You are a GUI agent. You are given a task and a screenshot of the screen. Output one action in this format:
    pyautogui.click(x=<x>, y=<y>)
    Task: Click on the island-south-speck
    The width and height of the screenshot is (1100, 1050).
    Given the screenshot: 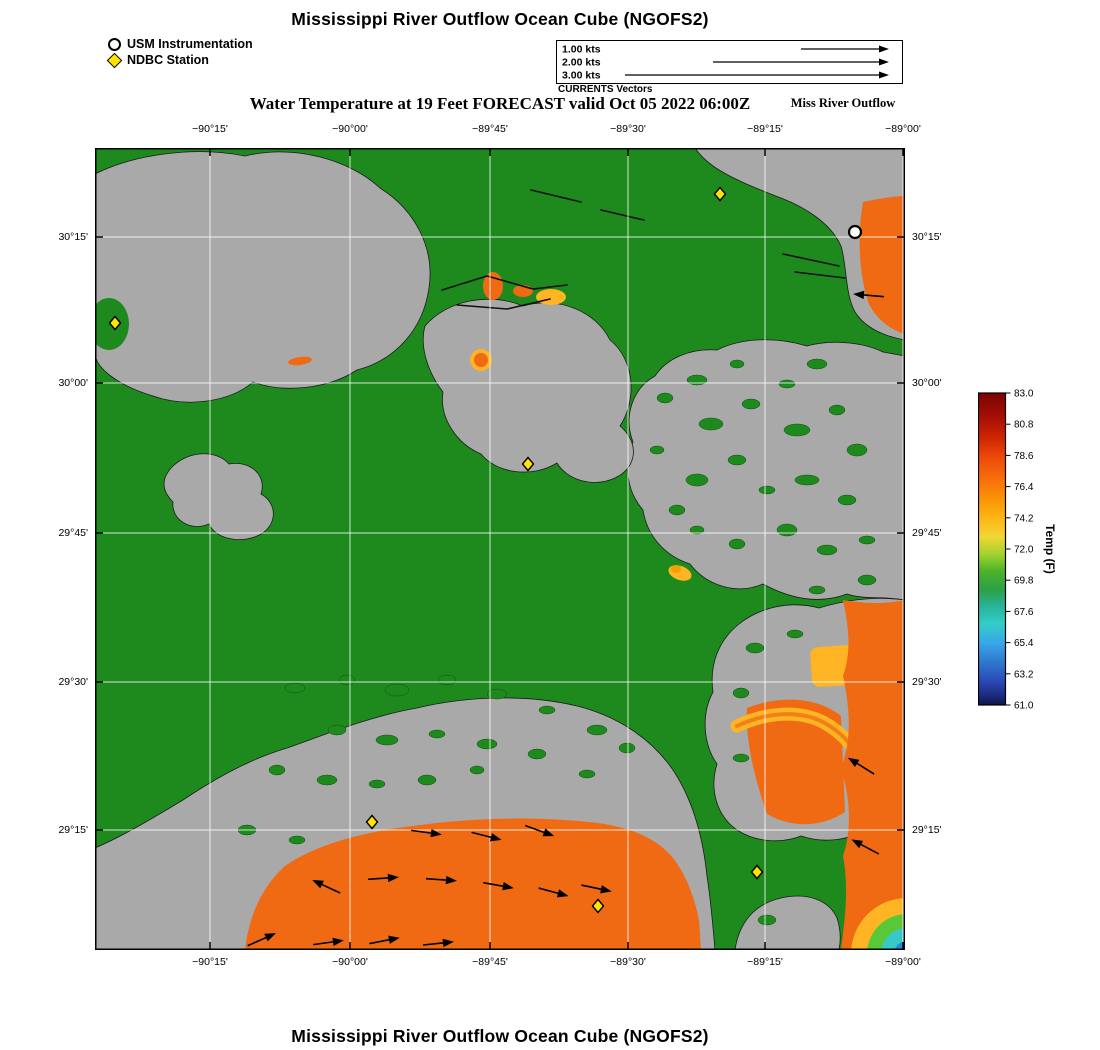 What is the action you would take?
    pyautogui.click(x=767, y=920)
    